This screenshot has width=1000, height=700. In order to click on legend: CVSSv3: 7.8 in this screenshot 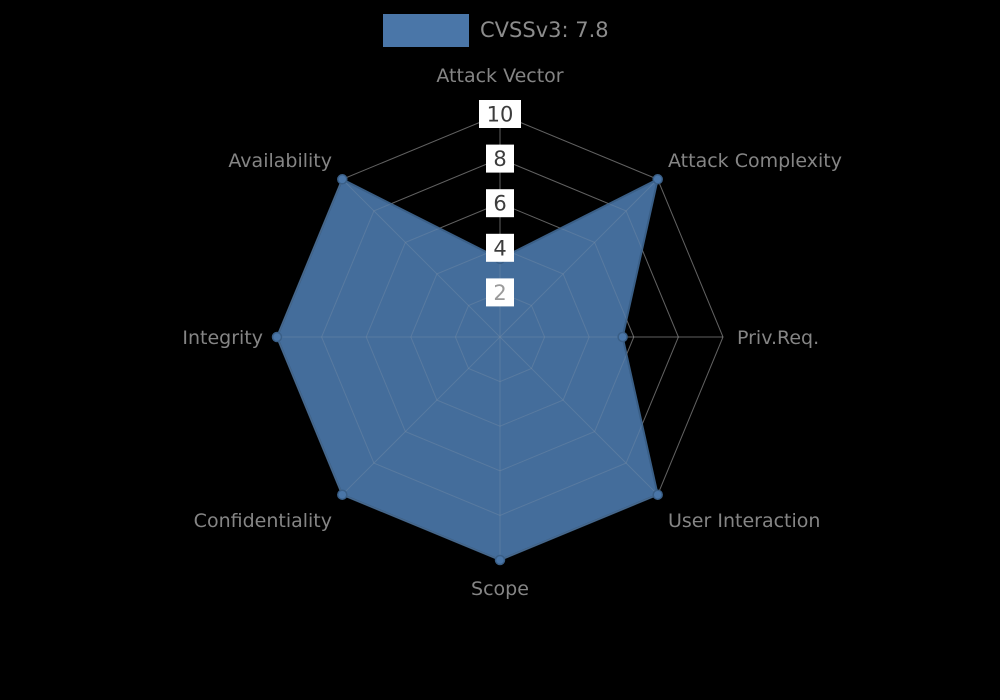, I will do `click(496, 30)`.